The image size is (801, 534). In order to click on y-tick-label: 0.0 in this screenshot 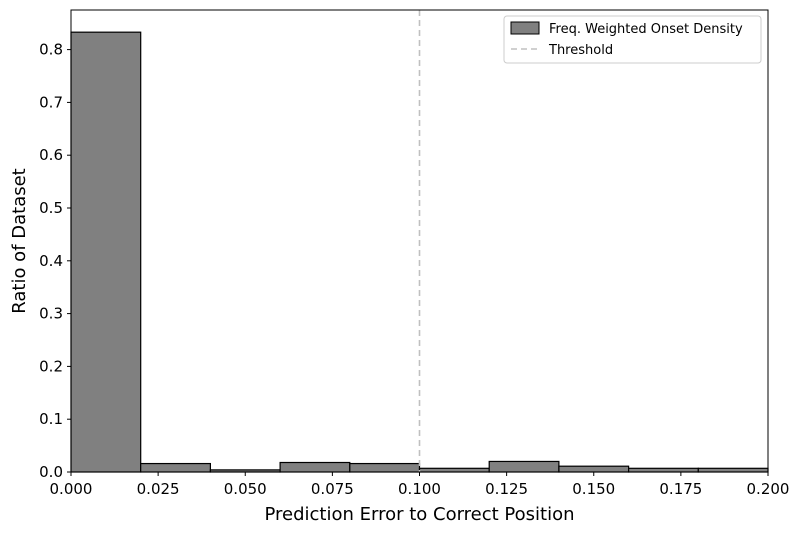, I will do `click(51, 472)`.